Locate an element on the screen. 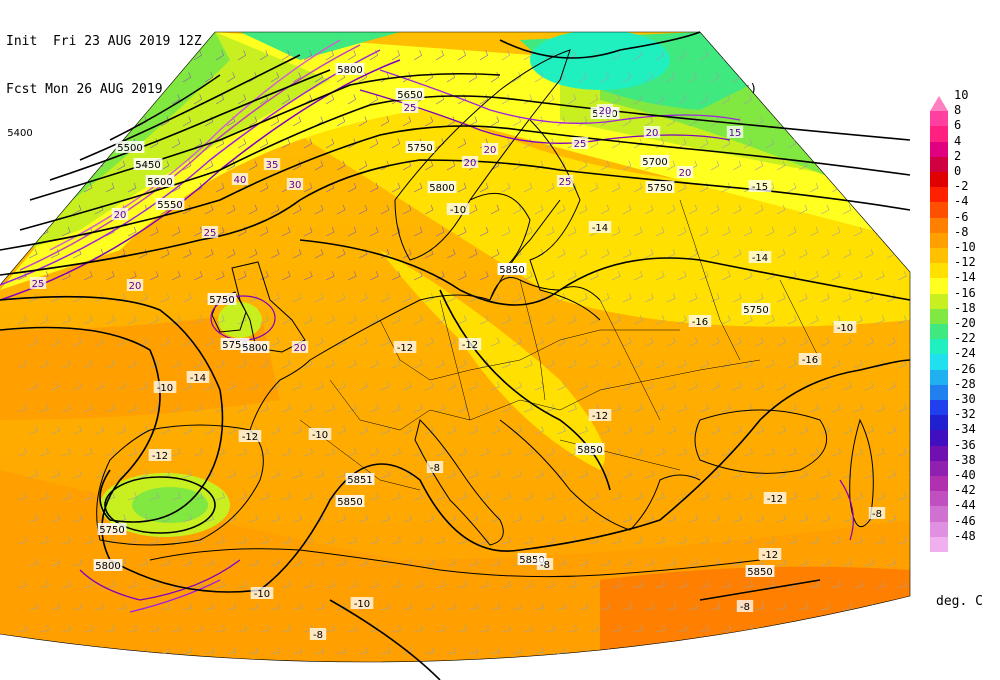  contour-label-wind: 20 is located at coordinates (605, 111).